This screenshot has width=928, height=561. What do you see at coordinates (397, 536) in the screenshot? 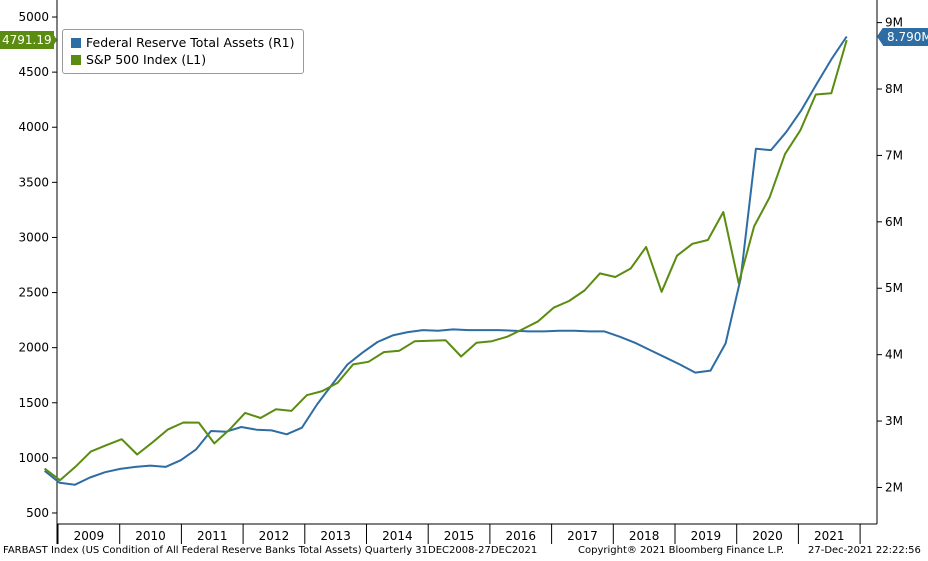
I see `x-tick-label: 2014` at bounding box center [397, 536].